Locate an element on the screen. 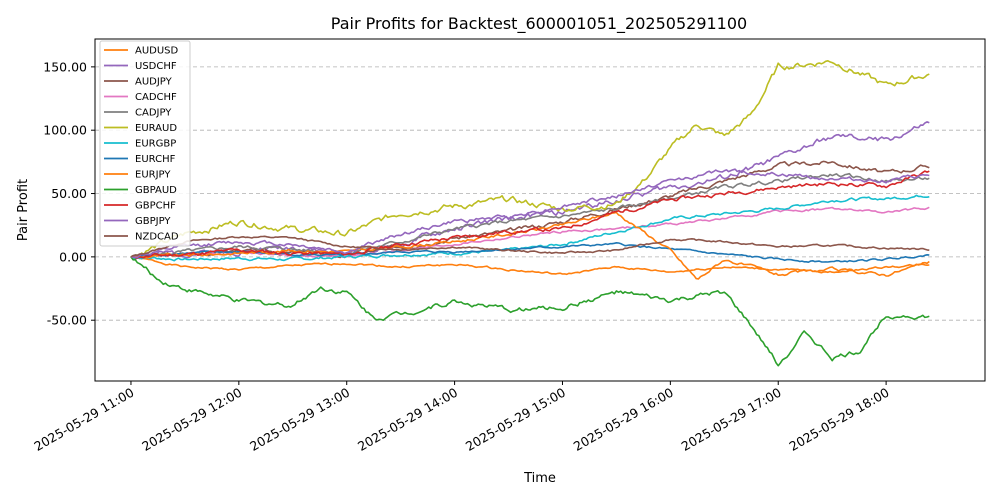 This screenshot has width=1000, height=500. y-axis-label: Pair Profit is located at coordinates (23, 210).